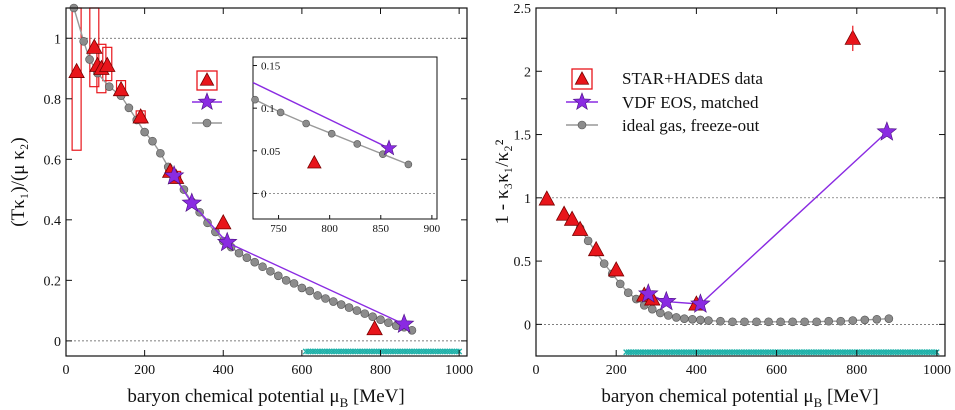  I want to click on right-legend-dot, so click(582, 125).